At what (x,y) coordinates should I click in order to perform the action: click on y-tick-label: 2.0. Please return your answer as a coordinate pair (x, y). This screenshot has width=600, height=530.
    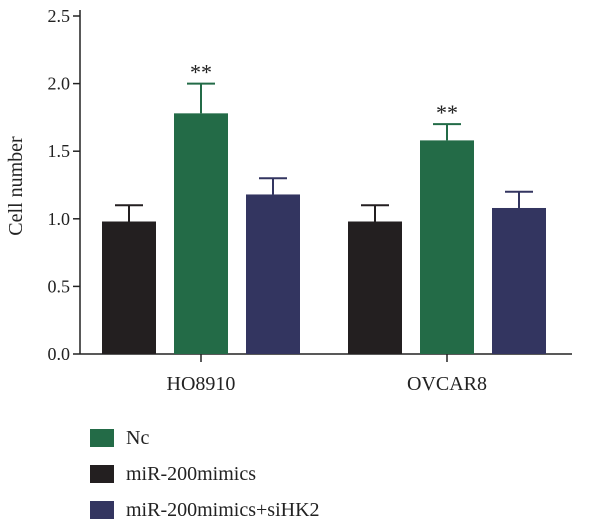
    Looking at the image, I should click on (59, 84).